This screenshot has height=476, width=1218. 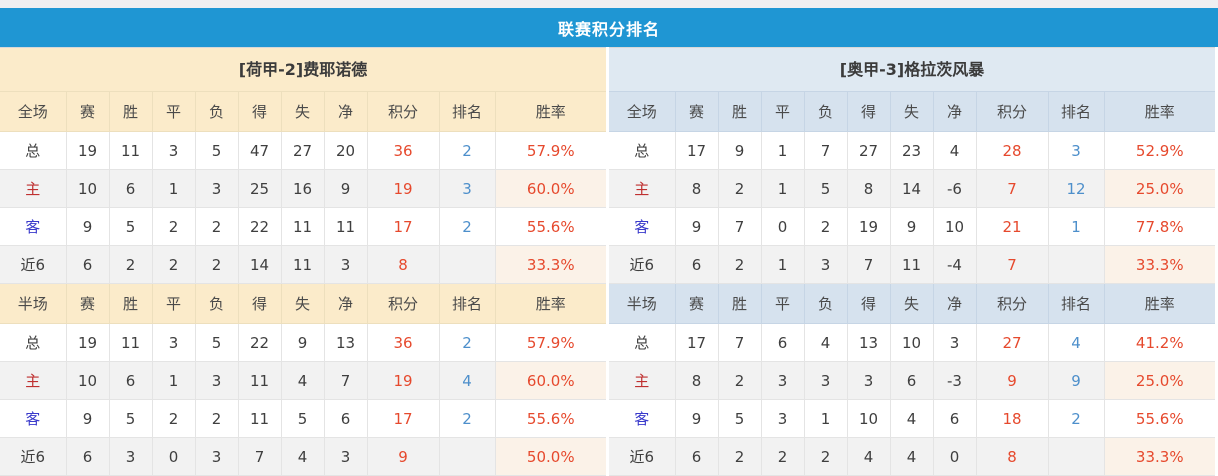 I want to click on stats-row: 客 9 7 0 2 19 9 10 21 1 77.8%, so click(x=912, y=226).